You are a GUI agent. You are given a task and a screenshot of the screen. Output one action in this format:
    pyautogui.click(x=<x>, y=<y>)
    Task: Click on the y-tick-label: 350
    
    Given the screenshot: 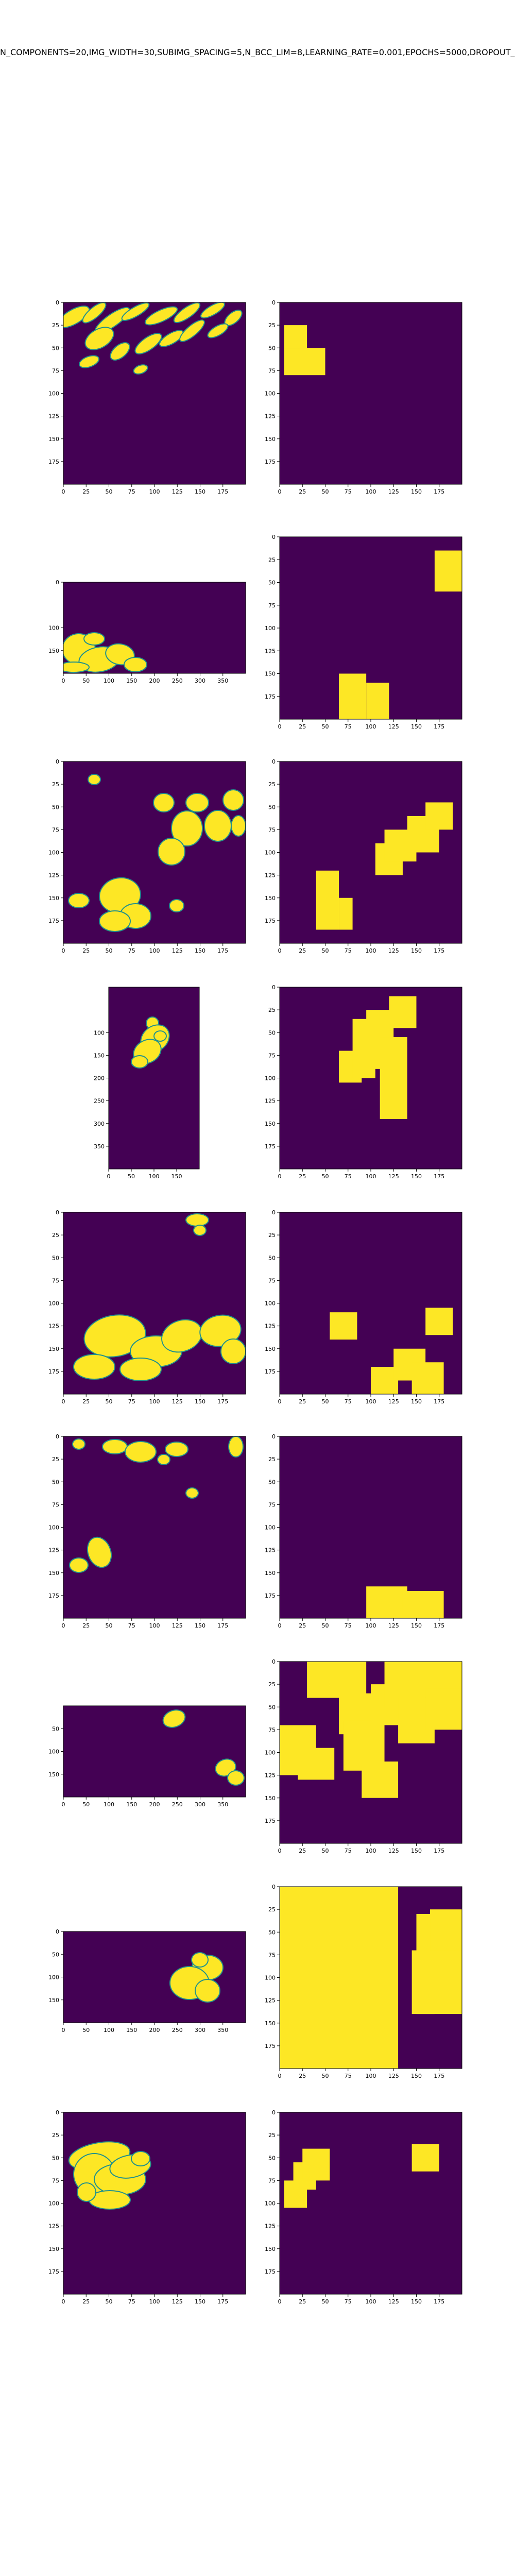 What is the action you would take?
    pyautogui.click(x=100, y=1146)
    